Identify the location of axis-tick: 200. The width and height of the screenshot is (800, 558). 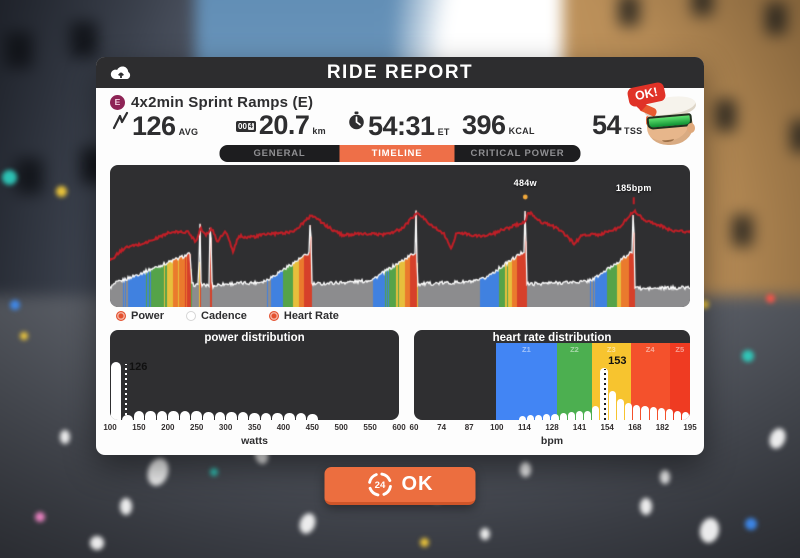
(168, 427).